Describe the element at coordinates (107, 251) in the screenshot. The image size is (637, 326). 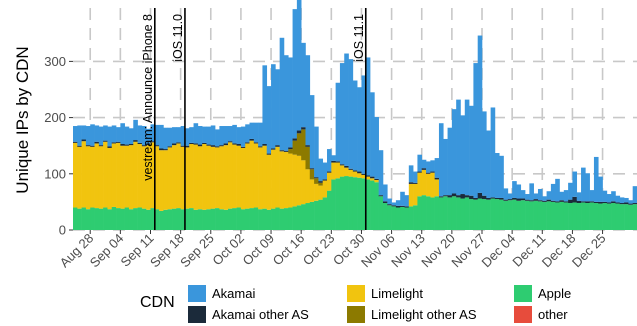
I see `x-tick-label: Sep 04` at that location.